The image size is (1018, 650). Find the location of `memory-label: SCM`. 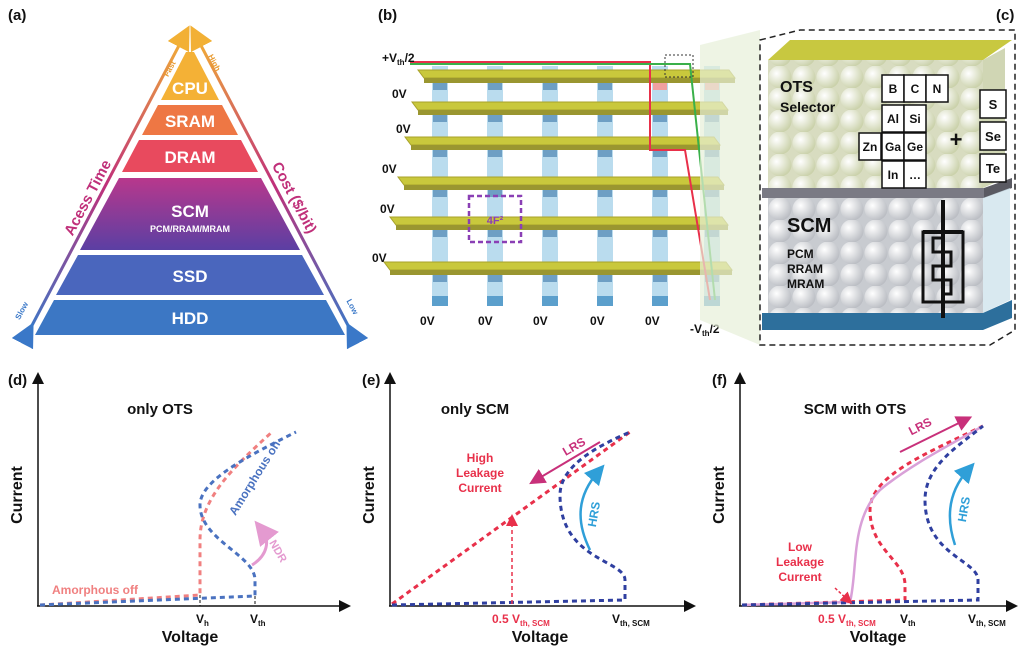

memory-label: SCM is located at coordinates (809, 226).